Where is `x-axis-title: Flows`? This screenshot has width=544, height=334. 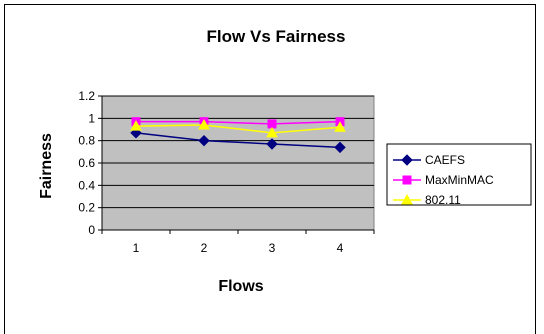 x-axis-title: Flows is located at coordinates (240, 286).